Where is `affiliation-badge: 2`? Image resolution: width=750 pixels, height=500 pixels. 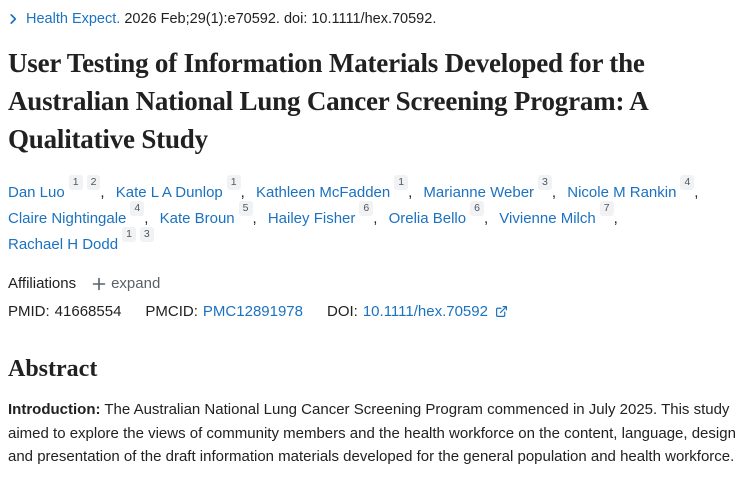
affiliation-badge: 2 is located at coordinates (93, 182).